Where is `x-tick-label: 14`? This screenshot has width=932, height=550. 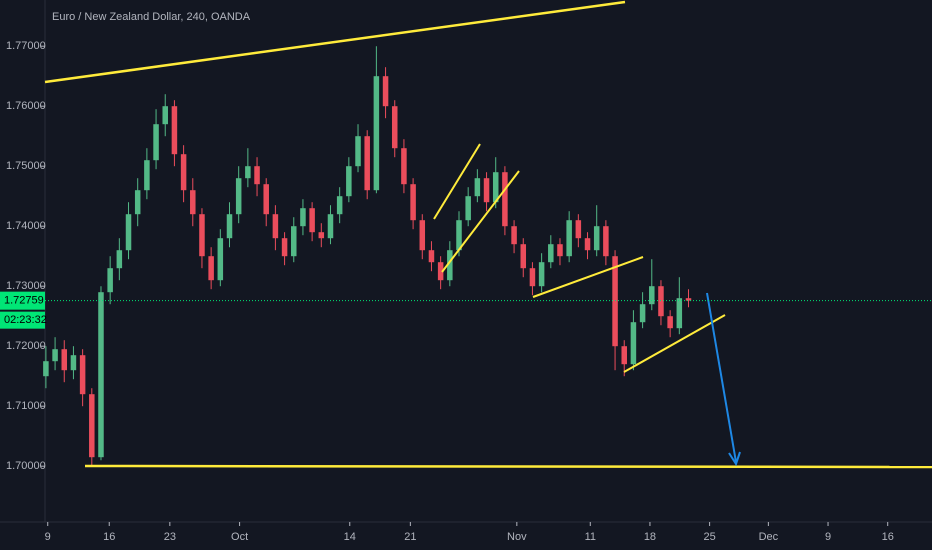 x-tick-label: 14 is located at coordinates (350, 537).